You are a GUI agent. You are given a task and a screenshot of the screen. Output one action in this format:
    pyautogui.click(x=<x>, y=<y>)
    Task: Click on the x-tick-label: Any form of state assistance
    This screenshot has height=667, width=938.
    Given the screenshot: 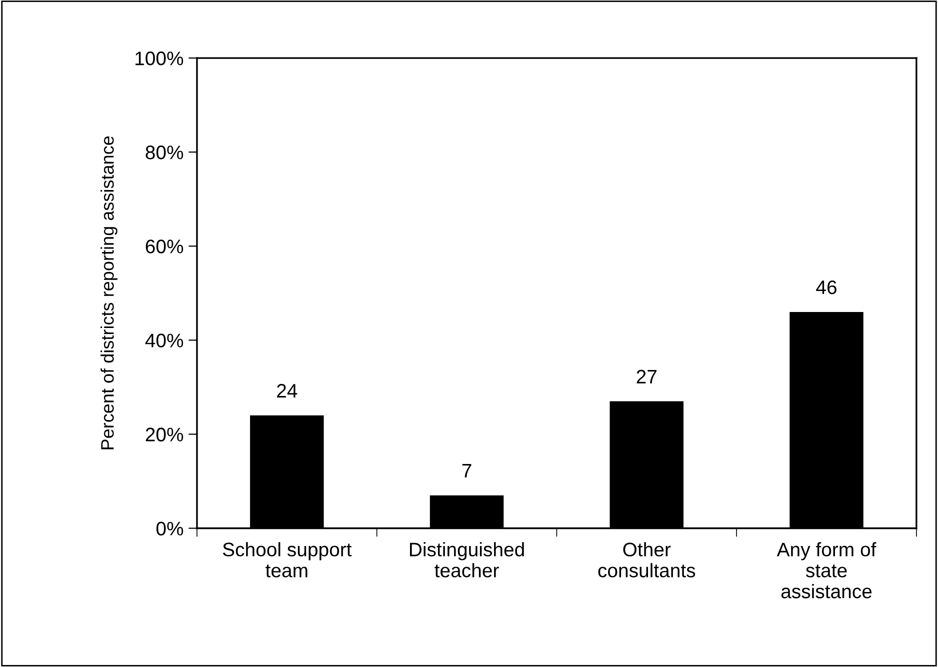 What is the action you would take?
    pyautogui.click(x=826, y=570)
    